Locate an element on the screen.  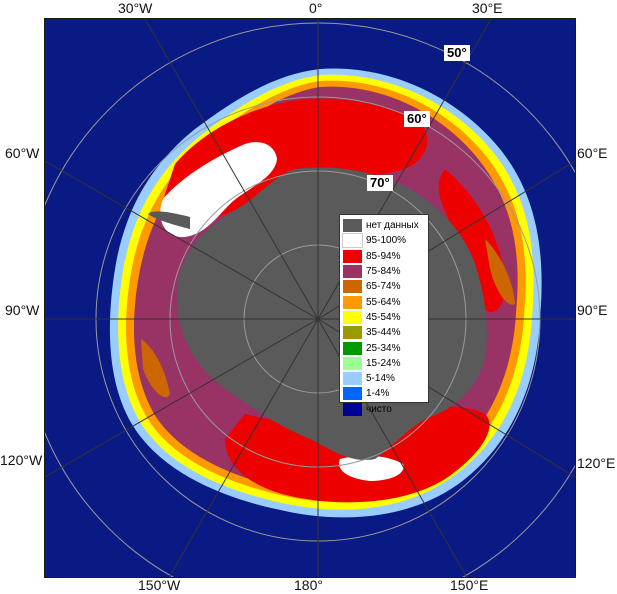
legend-item: 55-64% is located at coordinates (384, 301).